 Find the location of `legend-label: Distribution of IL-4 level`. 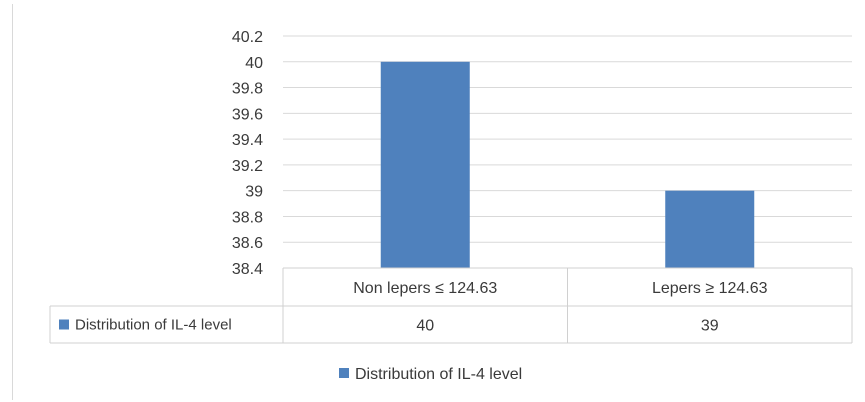

legend-label: Distribution of IL-4 level is located at coordinates (438, 374).